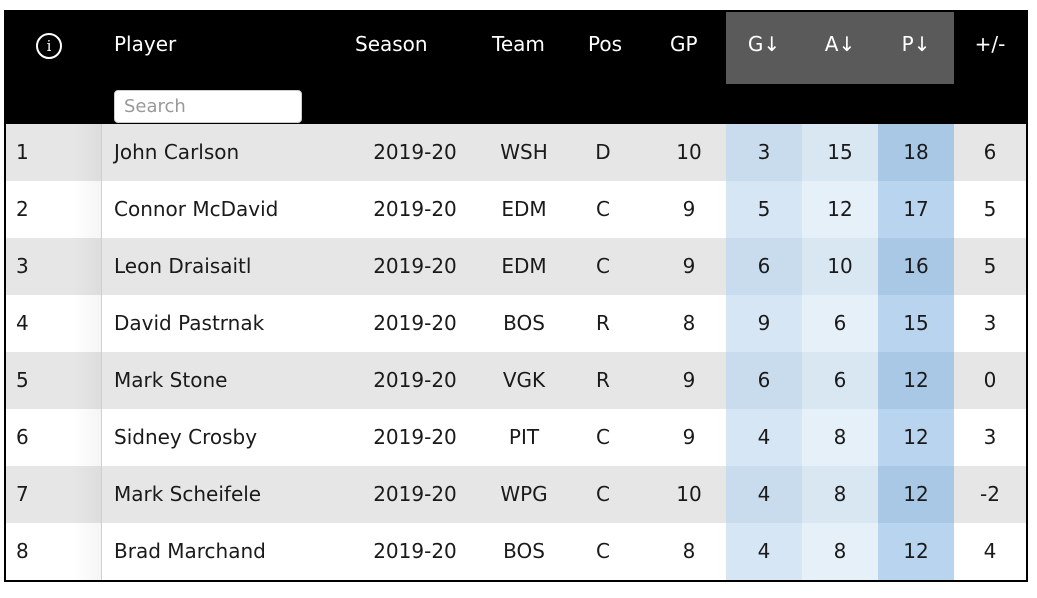 This screenshot has width=1037, height=598. Describe the element at coordinates (524, 152) in the screenshot. I see `team-cell: WSH` at that location.